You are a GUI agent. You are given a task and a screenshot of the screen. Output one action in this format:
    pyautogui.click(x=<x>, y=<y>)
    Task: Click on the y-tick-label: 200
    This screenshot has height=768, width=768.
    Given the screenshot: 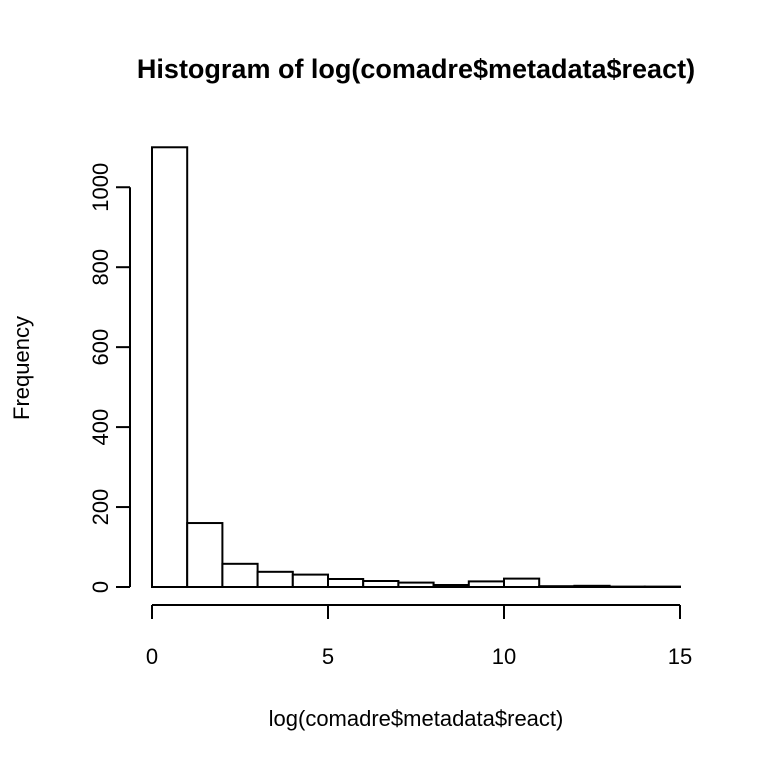 What is the action you would take?
    pyautogui.click(x=100, y=507)
    